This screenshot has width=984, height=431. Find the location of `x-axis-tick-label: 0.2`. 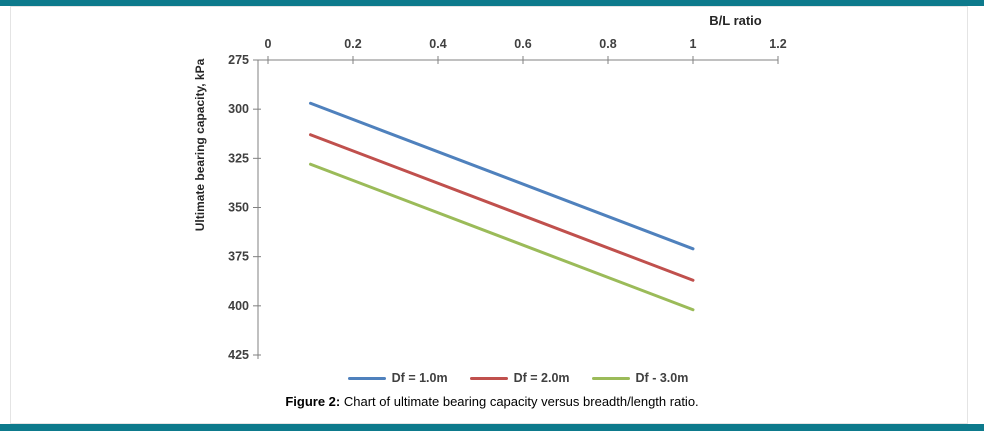

x-axis-tick-label: 0.2 is located at coordinates (352, 44).